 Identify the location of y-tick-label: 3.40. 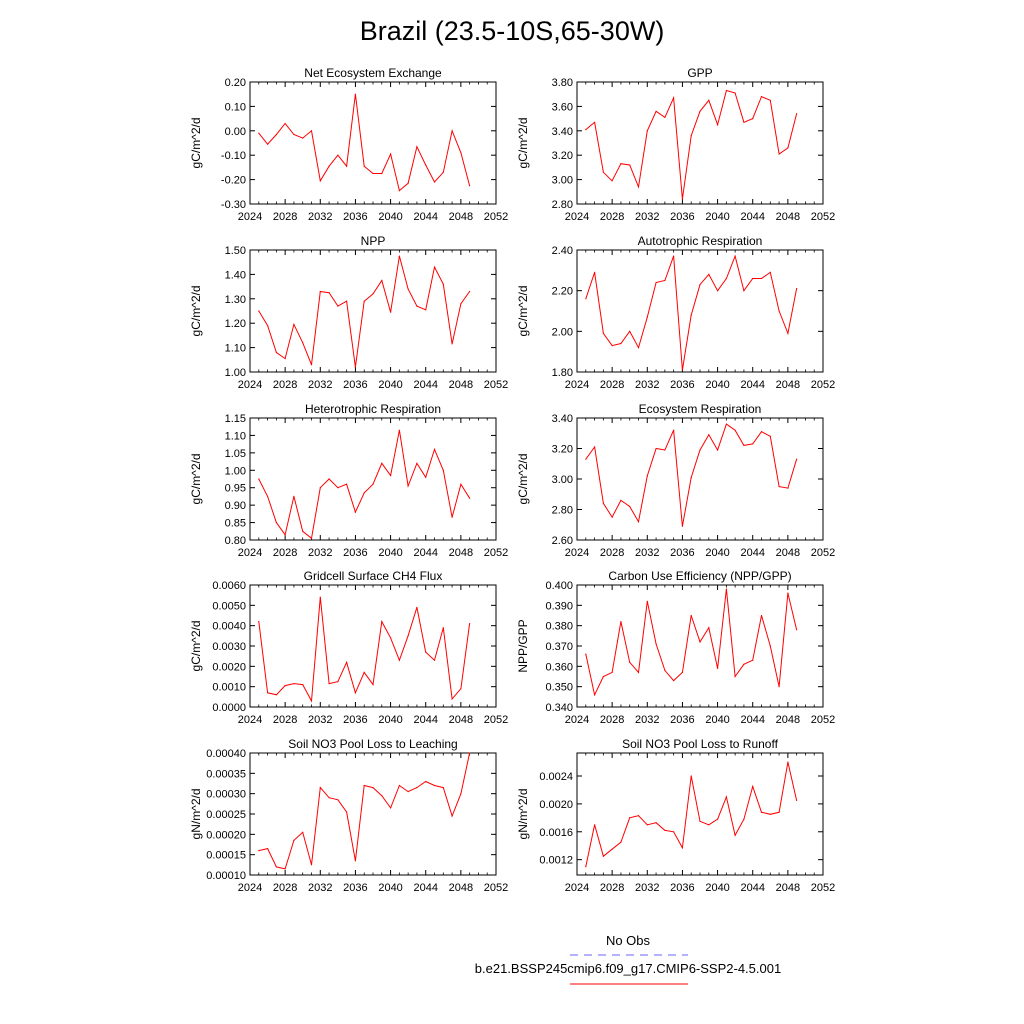
(562, 132).